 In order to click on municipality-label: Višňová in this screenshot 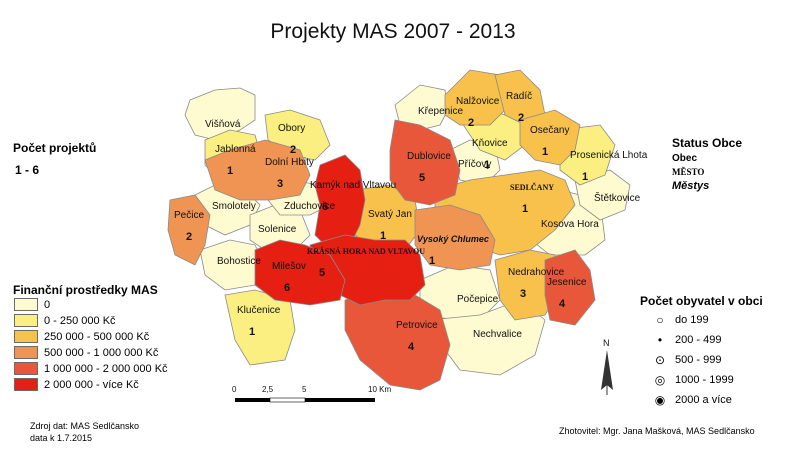, I will do `click(223, 124)`.